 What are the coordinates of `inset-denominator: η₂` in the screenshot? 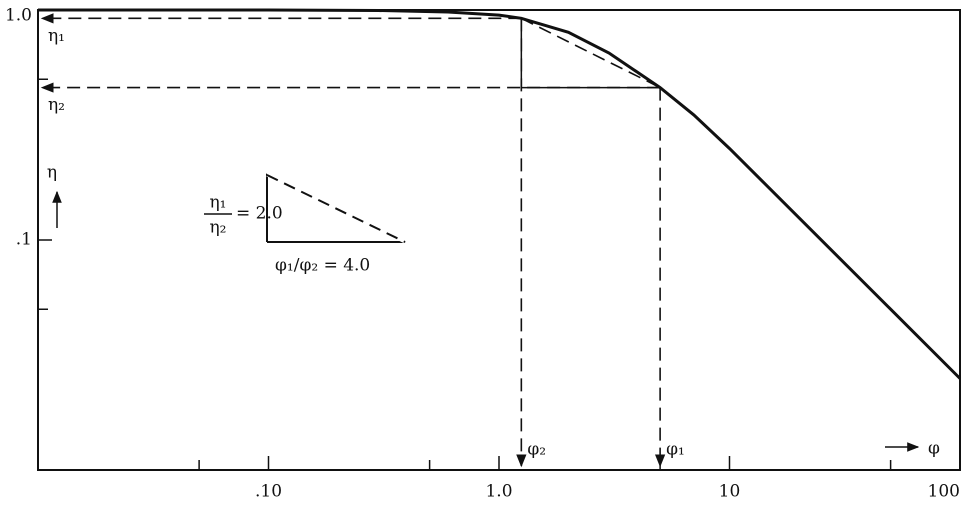 It's located at (218, 228).